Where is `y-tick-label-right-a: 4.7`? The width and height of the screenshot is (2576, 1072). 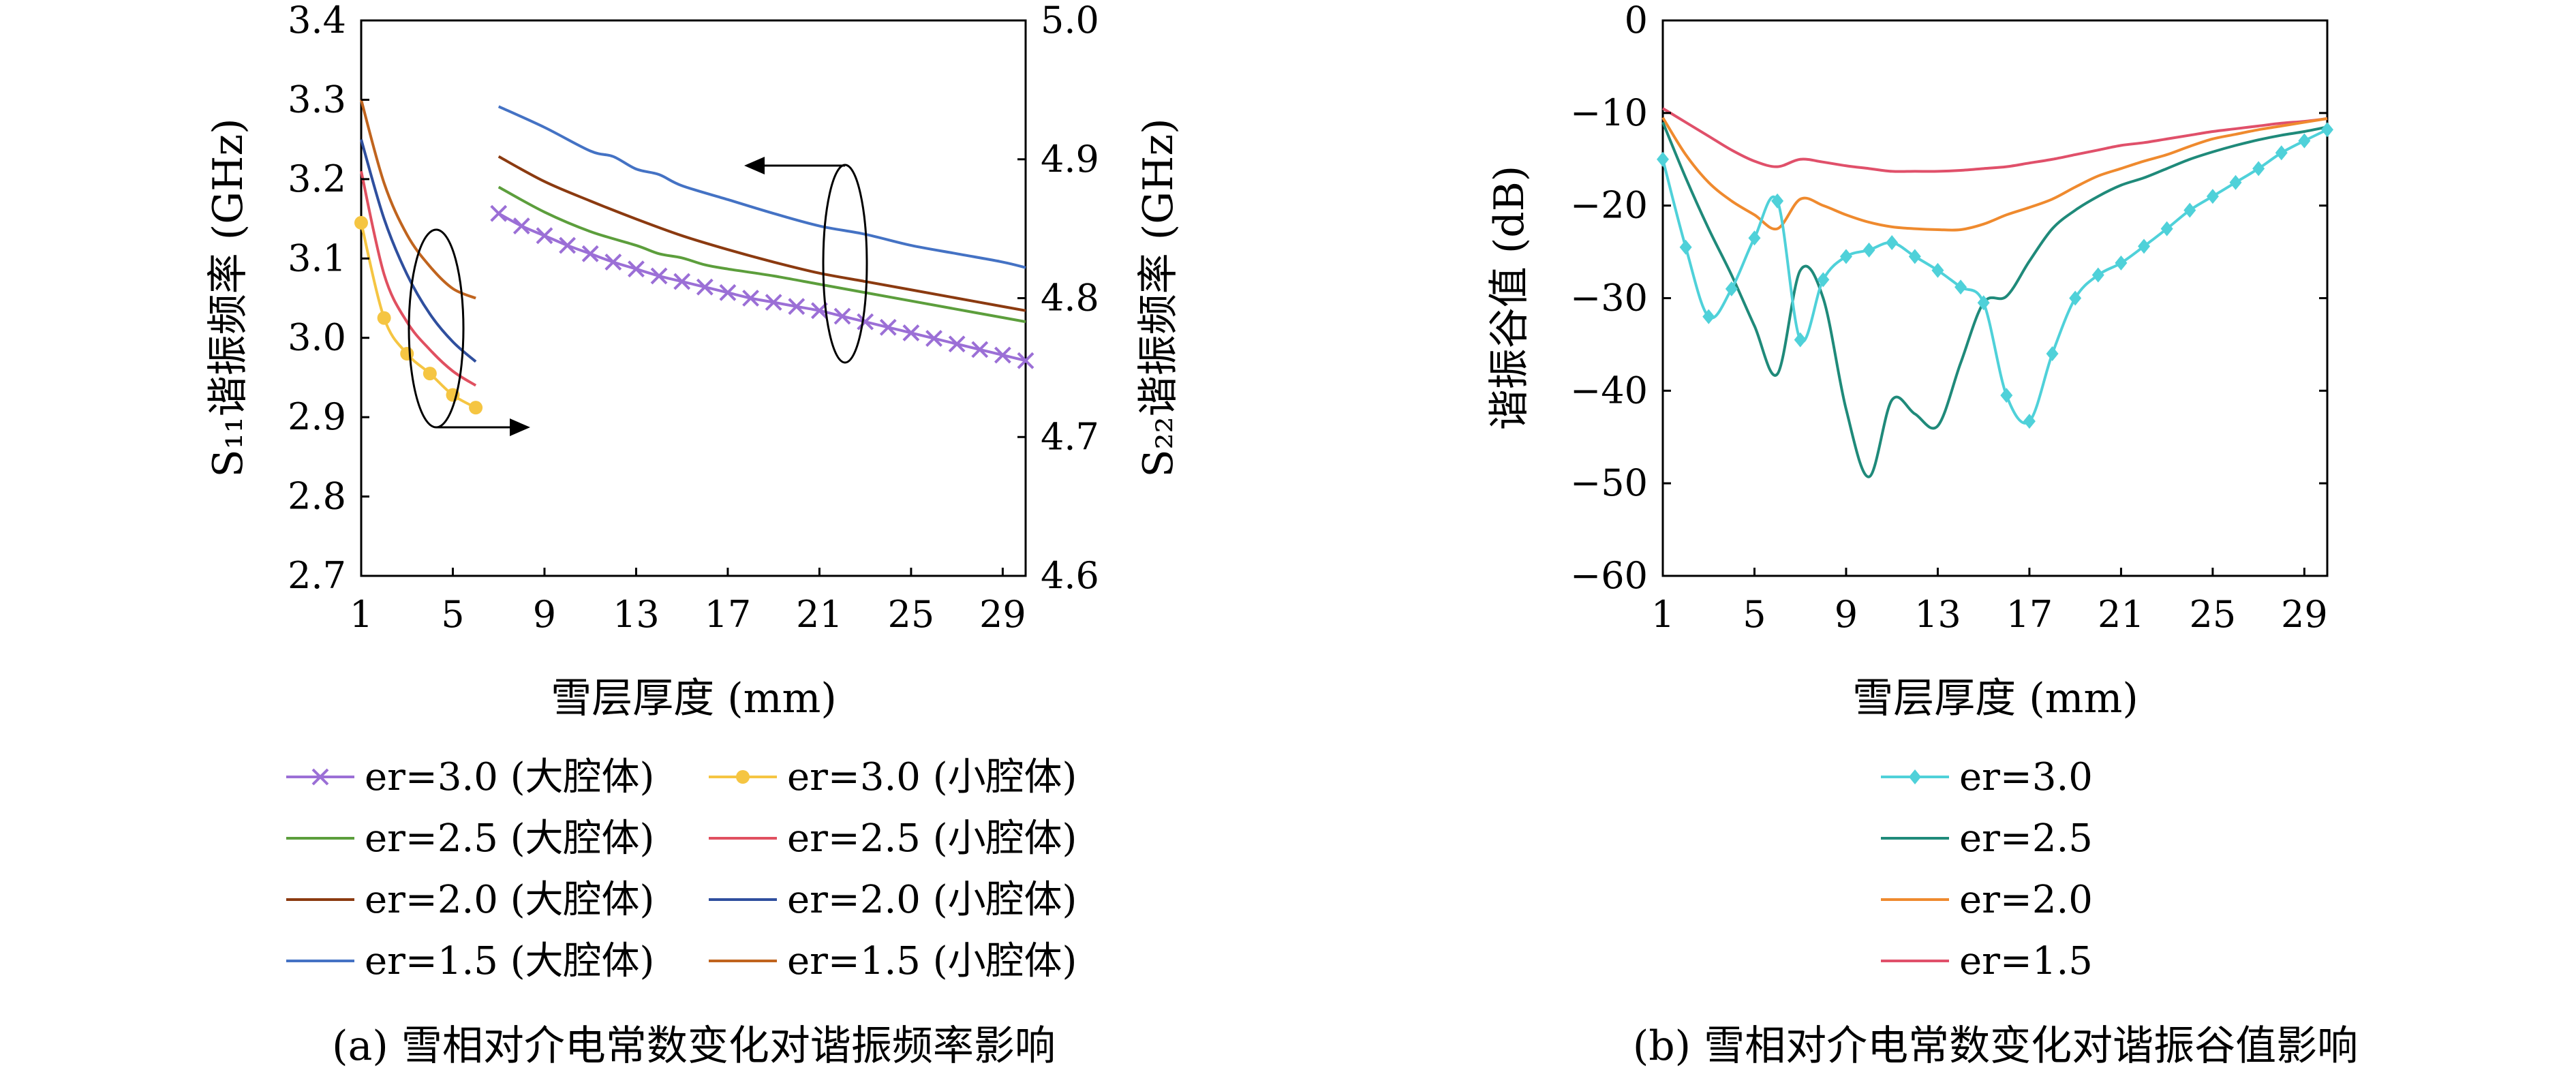
y-tick-label-right-a: 4.7 is located at coordinates (1070, 437).